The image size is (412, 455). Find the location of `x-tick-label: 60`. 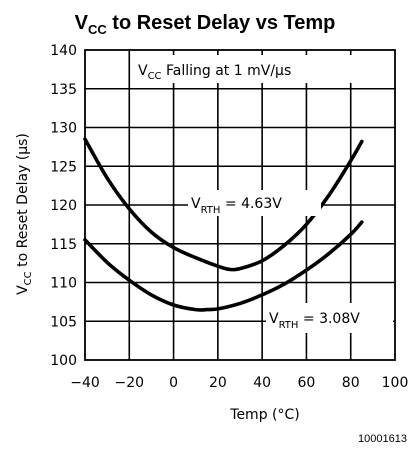

x-tick-label: 60 is located at coordinates (307, 383).